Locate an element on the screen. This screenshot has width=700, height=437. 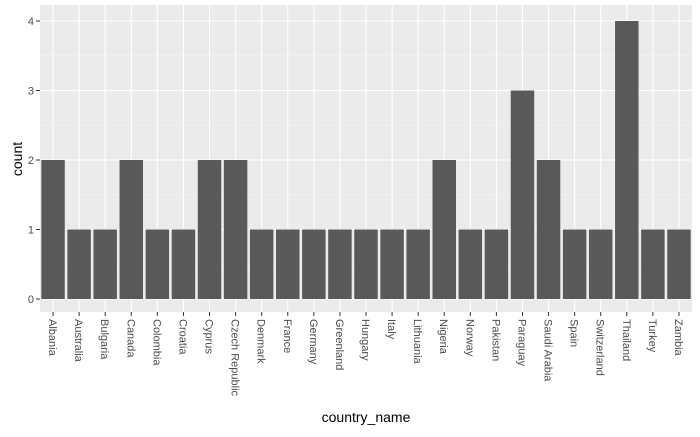
y-tick-label: 3 is located at coordinates (31, 92).